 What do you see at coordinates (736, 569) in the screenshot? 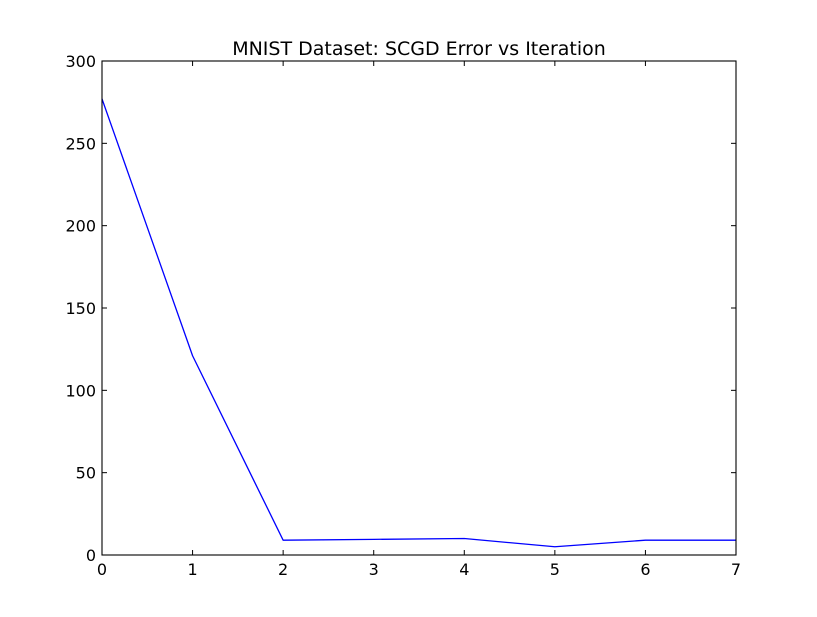
I see `x-tick-label-7: 7` at bounding box center [736, 569].